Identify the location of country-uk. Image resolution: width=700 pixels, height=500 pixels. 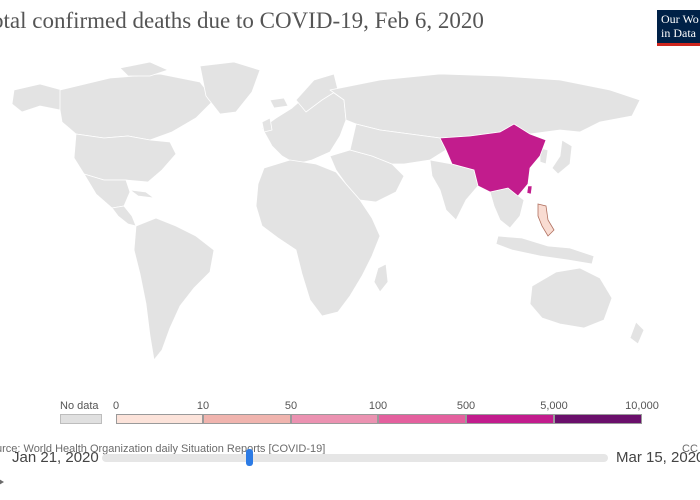
(267, 125).